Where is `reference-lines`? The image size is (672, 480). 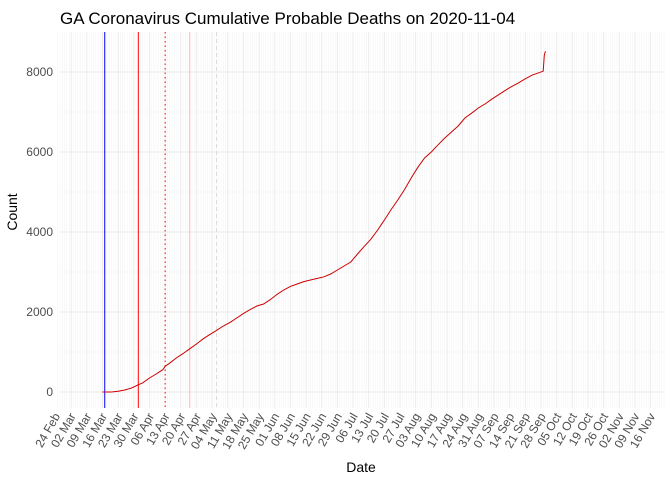 reference-lines is located at coordinates (161, 220).